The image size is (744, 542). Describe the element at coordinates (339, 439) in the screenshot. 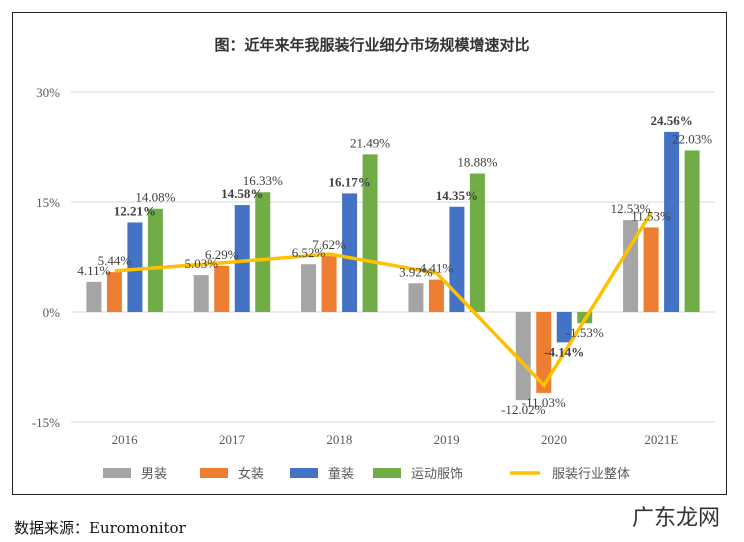

I see `x-tick-label: 2018` at that location.